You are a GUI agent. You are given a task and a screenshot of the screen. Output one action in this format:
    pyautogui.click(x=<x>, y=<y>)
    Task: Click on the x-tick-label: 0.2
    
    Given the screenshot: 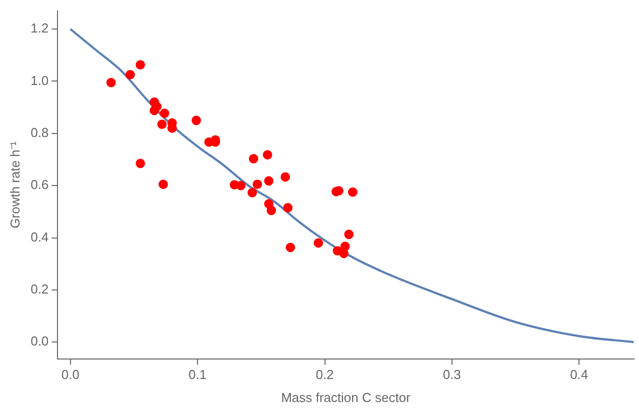 What is the action you would take?
    pyautogui.click(x=325, y=374)
    